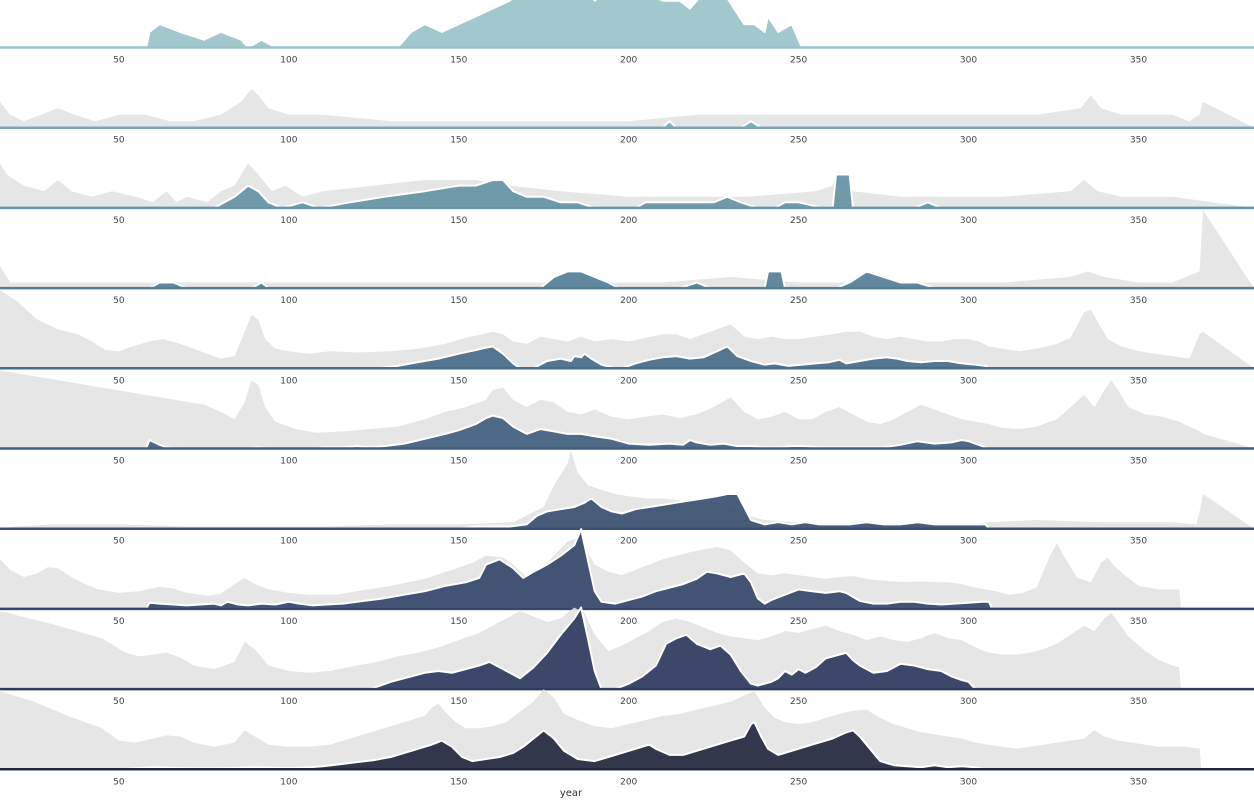 Image resolution: width=1254 pixels, height=800 pixels. I want to click on ridge-panel-7: 50 100 150 200 250 300 350, so click(627, 498).